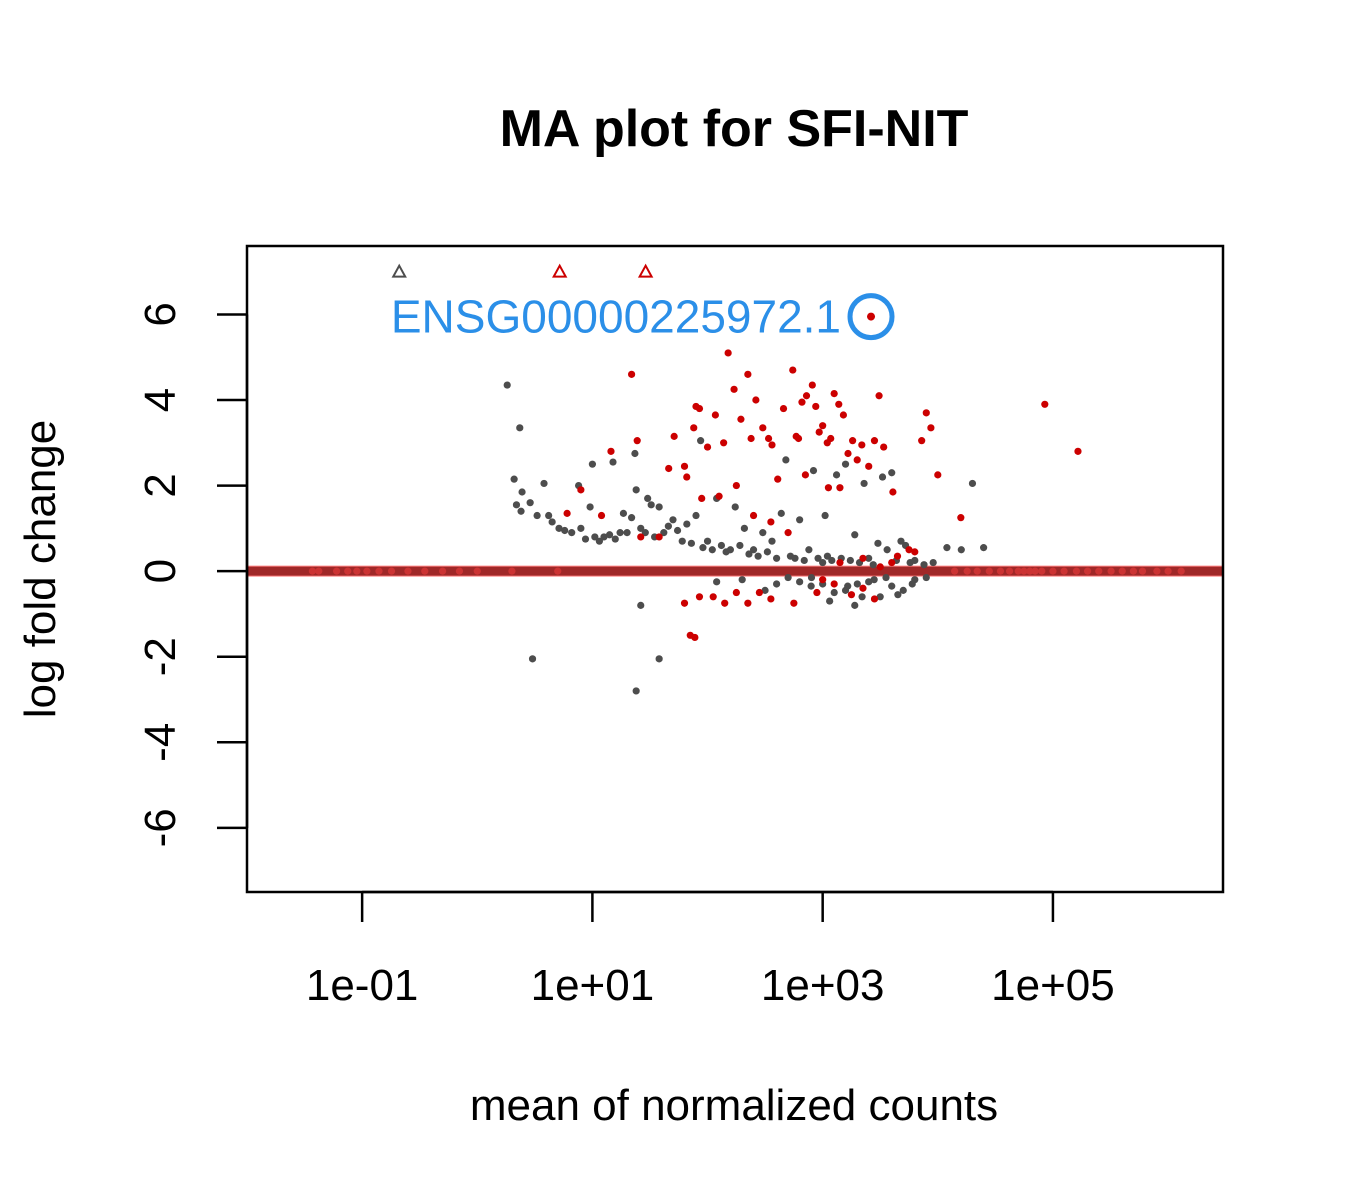 The image size is (1350, 1200). Describe the element at coordinates (160, 827) in the screenshot. I see `y-tick-label: -6` at that location.